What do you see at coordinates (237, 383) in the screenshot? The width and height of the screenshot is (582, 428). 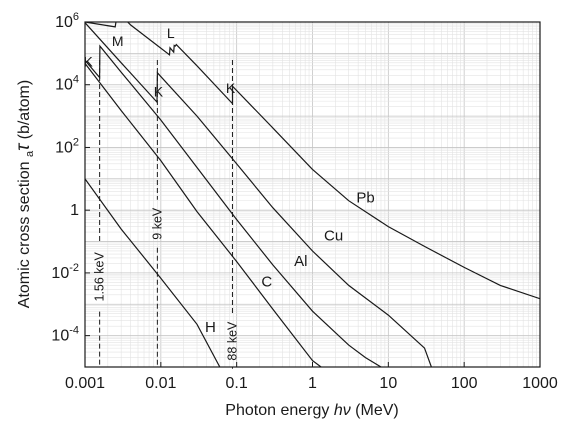 I see `x-tick-label: 0.1` at bounding box center [237, 383].